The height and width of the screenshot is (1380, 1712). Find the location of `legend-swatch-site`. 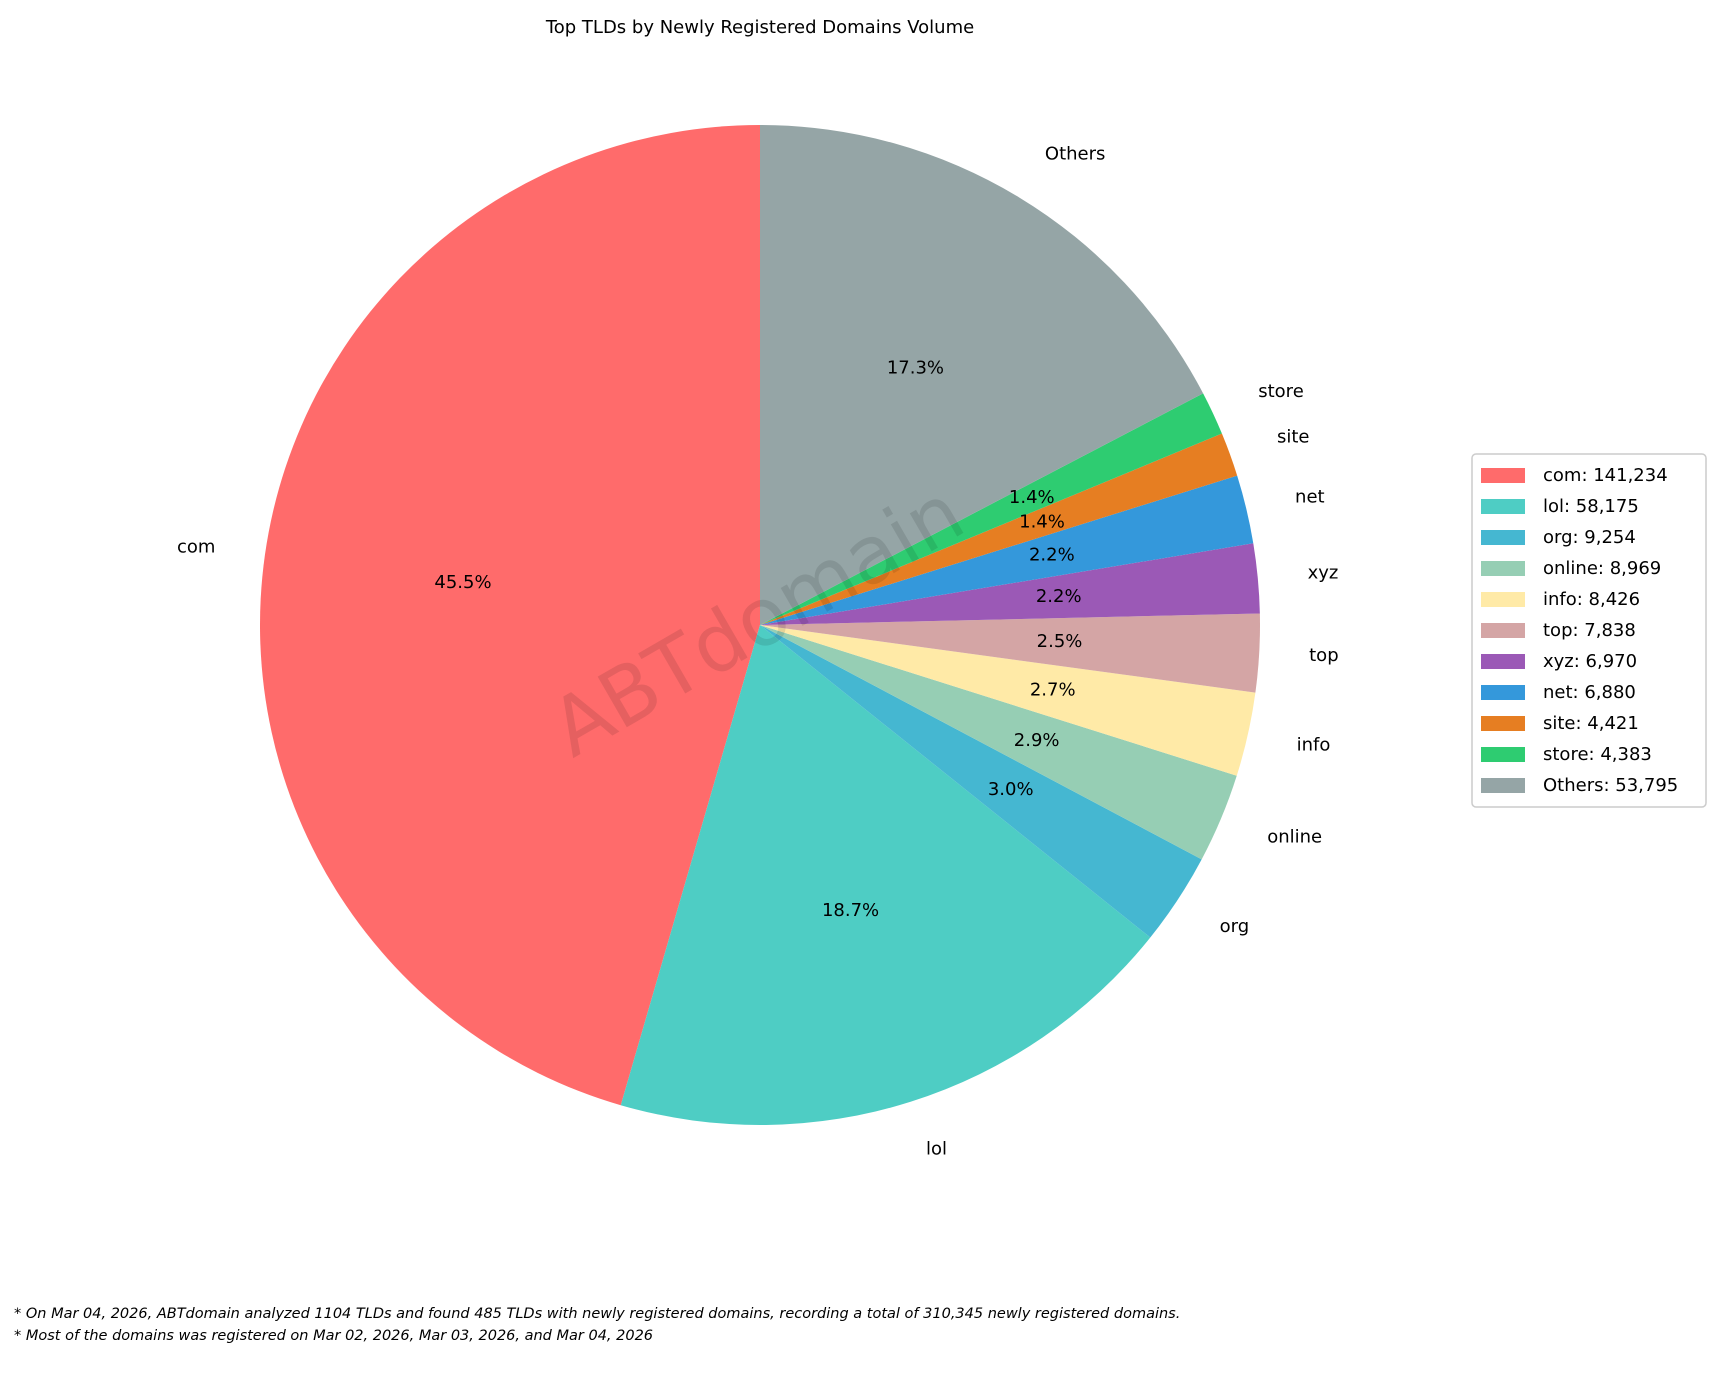

legend-swatch-site is located at coordinates (1503, 723).